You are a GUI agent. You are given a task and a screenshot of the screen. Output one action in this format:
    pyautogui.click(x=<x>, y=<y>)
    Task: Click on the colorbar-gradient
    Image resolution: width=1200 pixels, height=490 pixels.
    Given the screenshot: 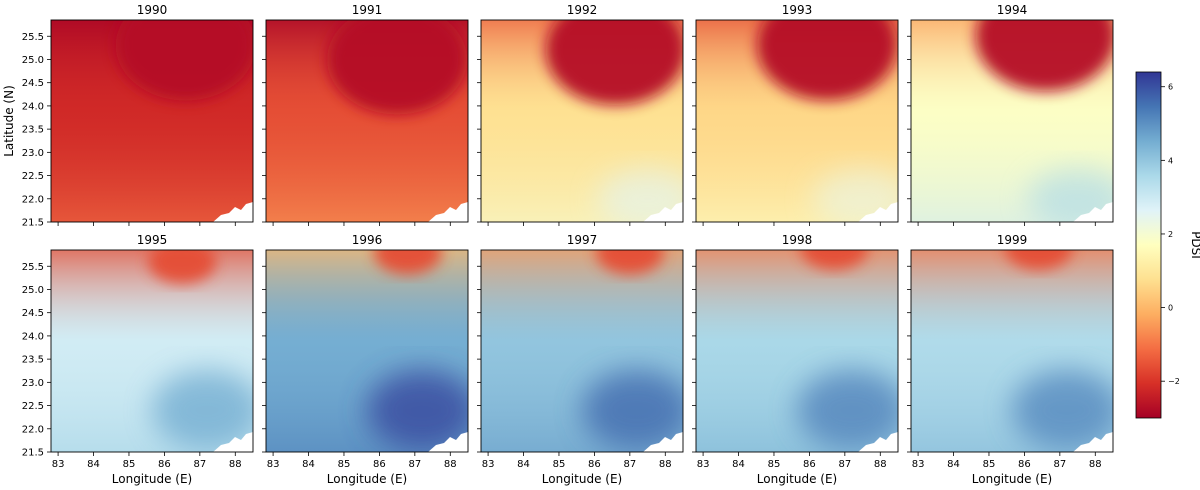 What is the action you would take?
    pyautogui.click(x=1148, y=245)
    